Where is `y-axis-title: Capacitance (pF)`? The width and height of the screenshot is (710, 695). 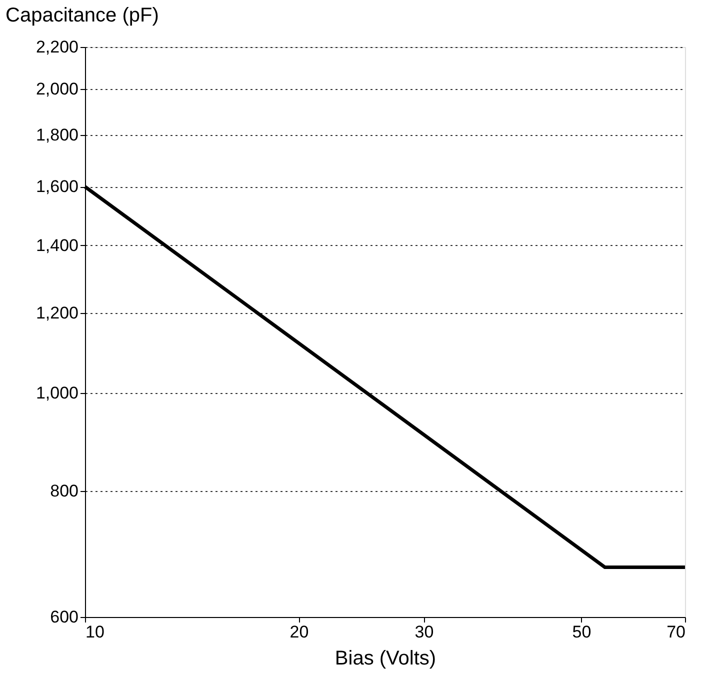 y-axis-title: Capacitance (pF) is located at coordinates (82, 15).